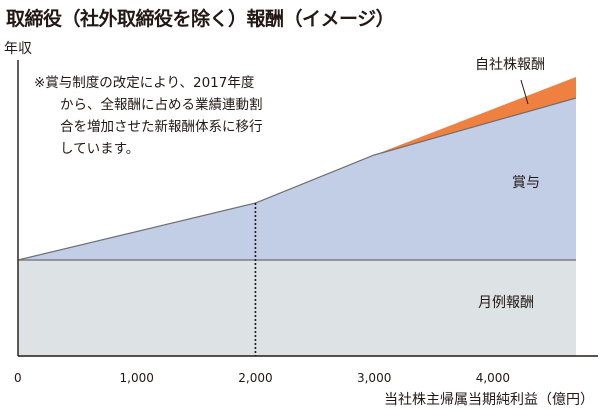 This screenshot has width=600, height=413. Describe the element at coordinates (374, 378) in the screenshot. I see `x-tick-label: 3,000` at that location.